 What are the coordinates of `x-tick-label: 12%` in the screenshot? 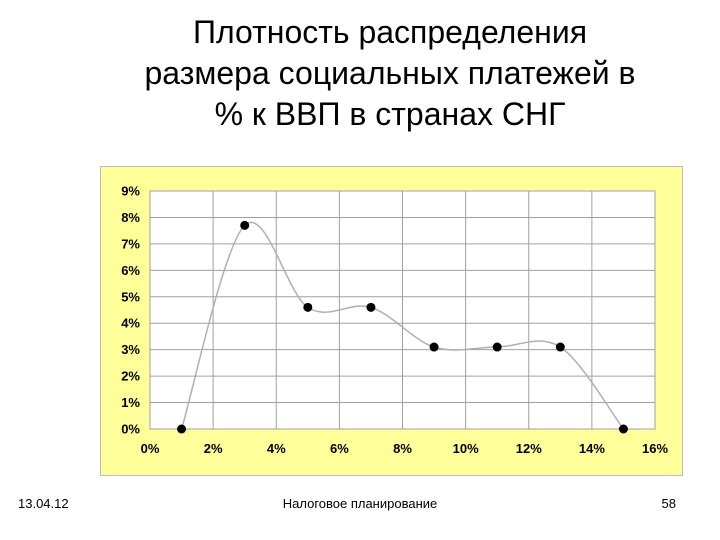 It's located at (529, 448).